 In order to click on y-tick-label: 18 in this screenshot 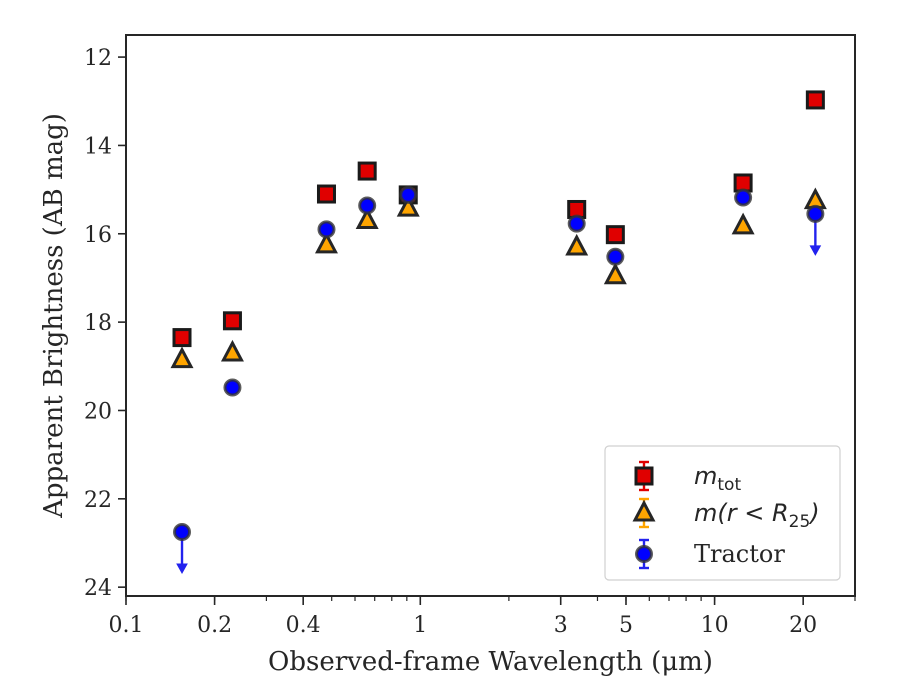, I will do `click(98, 323)`.